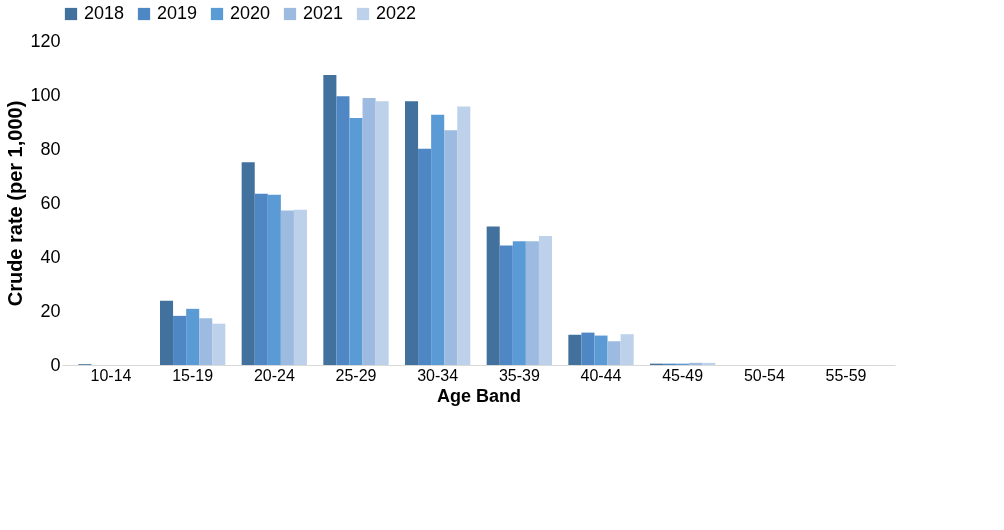 This screenshot has height=530, width=1004. Describe the element at coordinates (250, 13) in the screenshot. I see `legend-label: 2020` at that location.